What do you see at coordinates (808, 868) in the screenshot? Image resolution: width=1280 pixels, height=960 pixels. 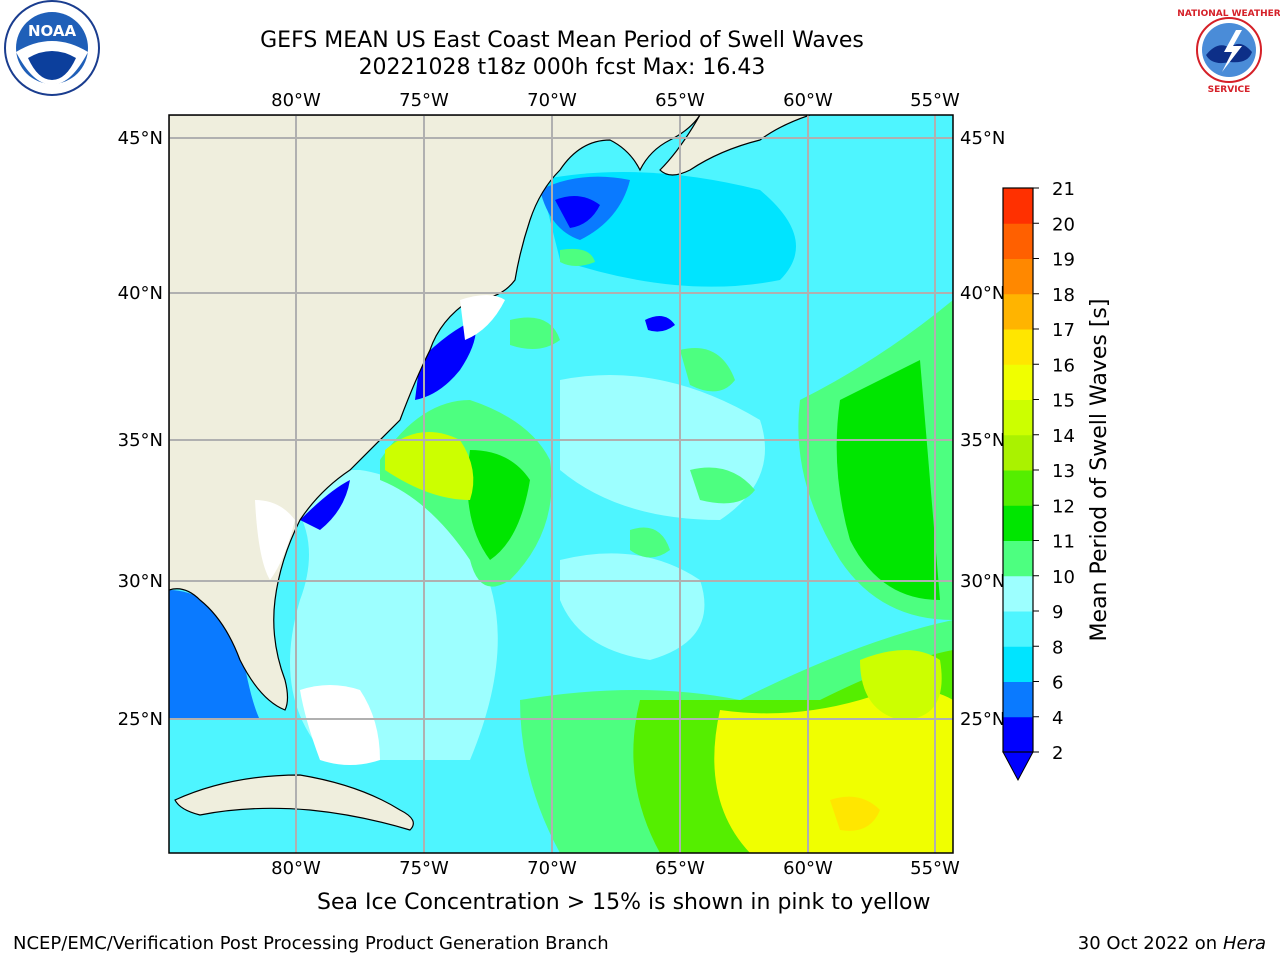 I see `lon-tick-bottom: 60°W` at bounding box center [808, 868].